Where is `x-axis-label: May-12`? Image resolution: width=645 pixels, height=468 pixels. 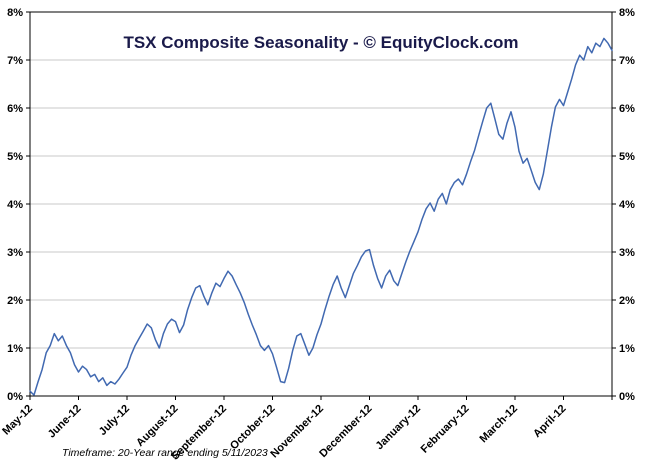 x-axis-label: May-12 is located at coordinates (17, 420).